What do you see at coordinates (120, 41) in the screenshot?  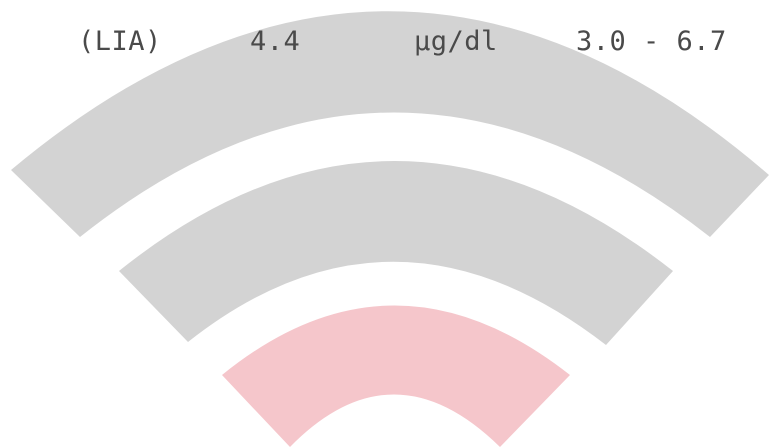 I see `method-label: (LIA)` at bounding box center [120, 41].